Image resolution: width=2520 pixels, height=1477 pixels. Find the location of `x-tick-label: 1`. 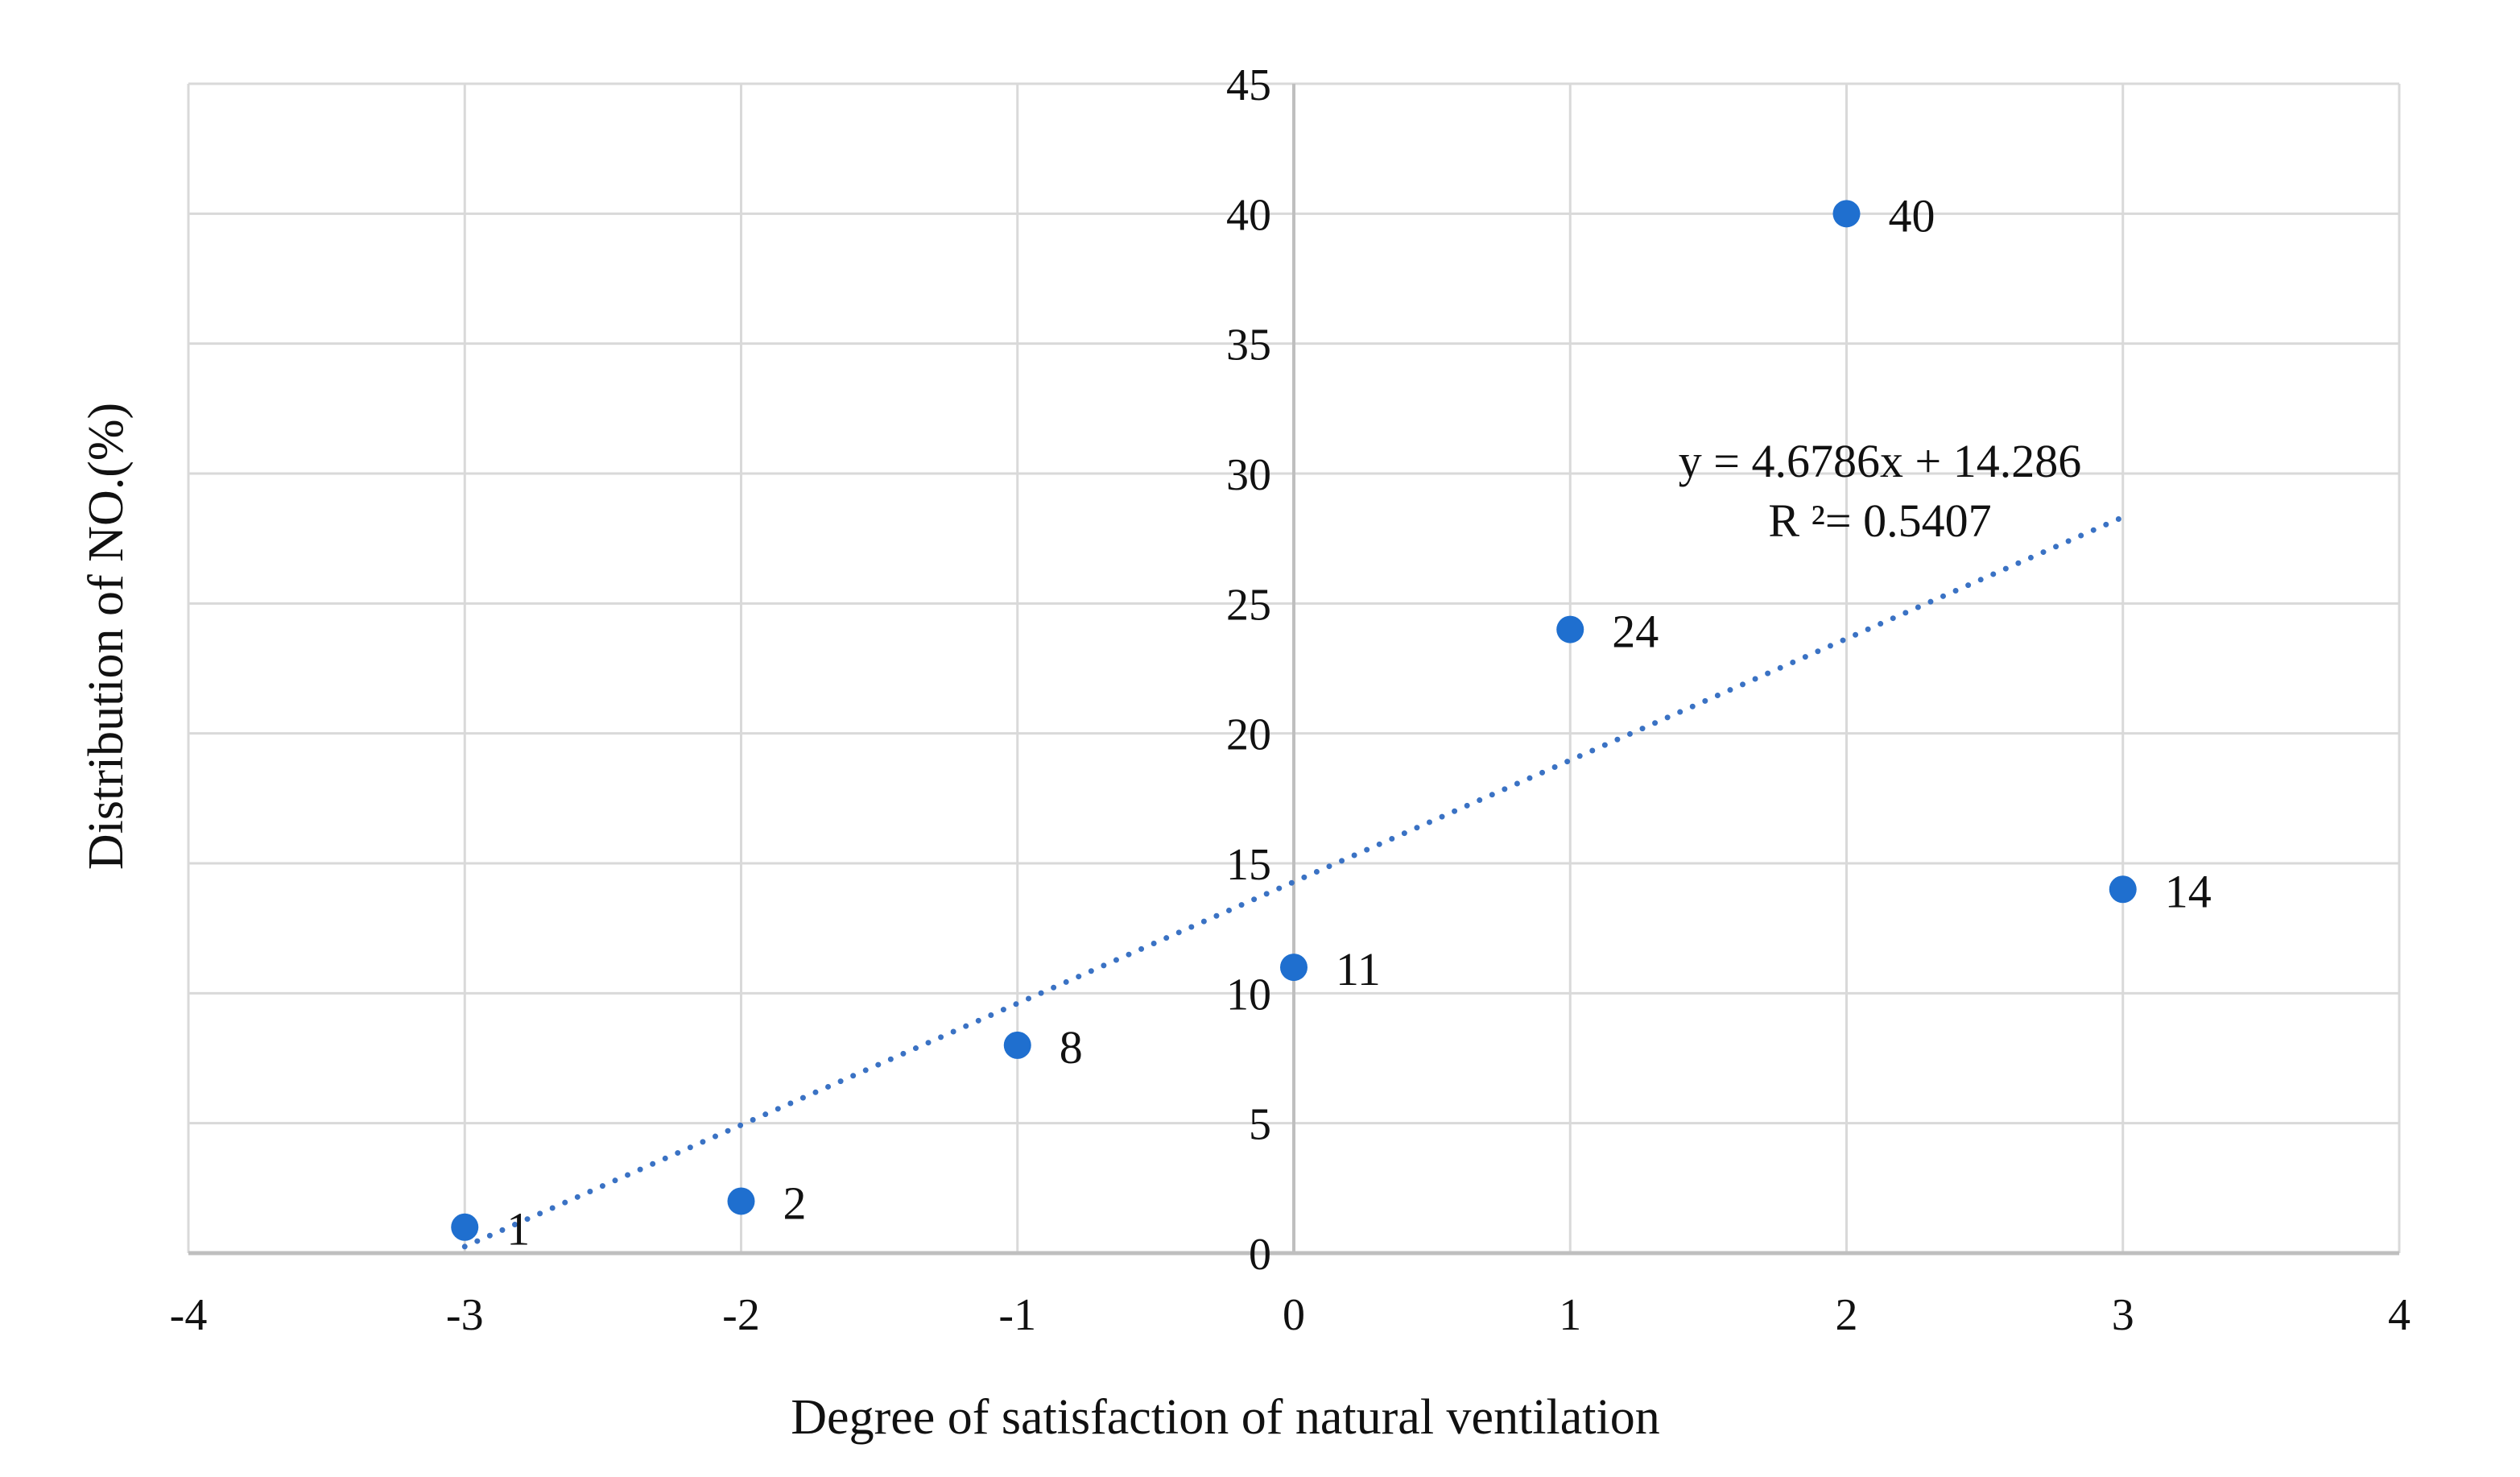

x-tick-label: 1 is located at coordinates (1570, 1315).